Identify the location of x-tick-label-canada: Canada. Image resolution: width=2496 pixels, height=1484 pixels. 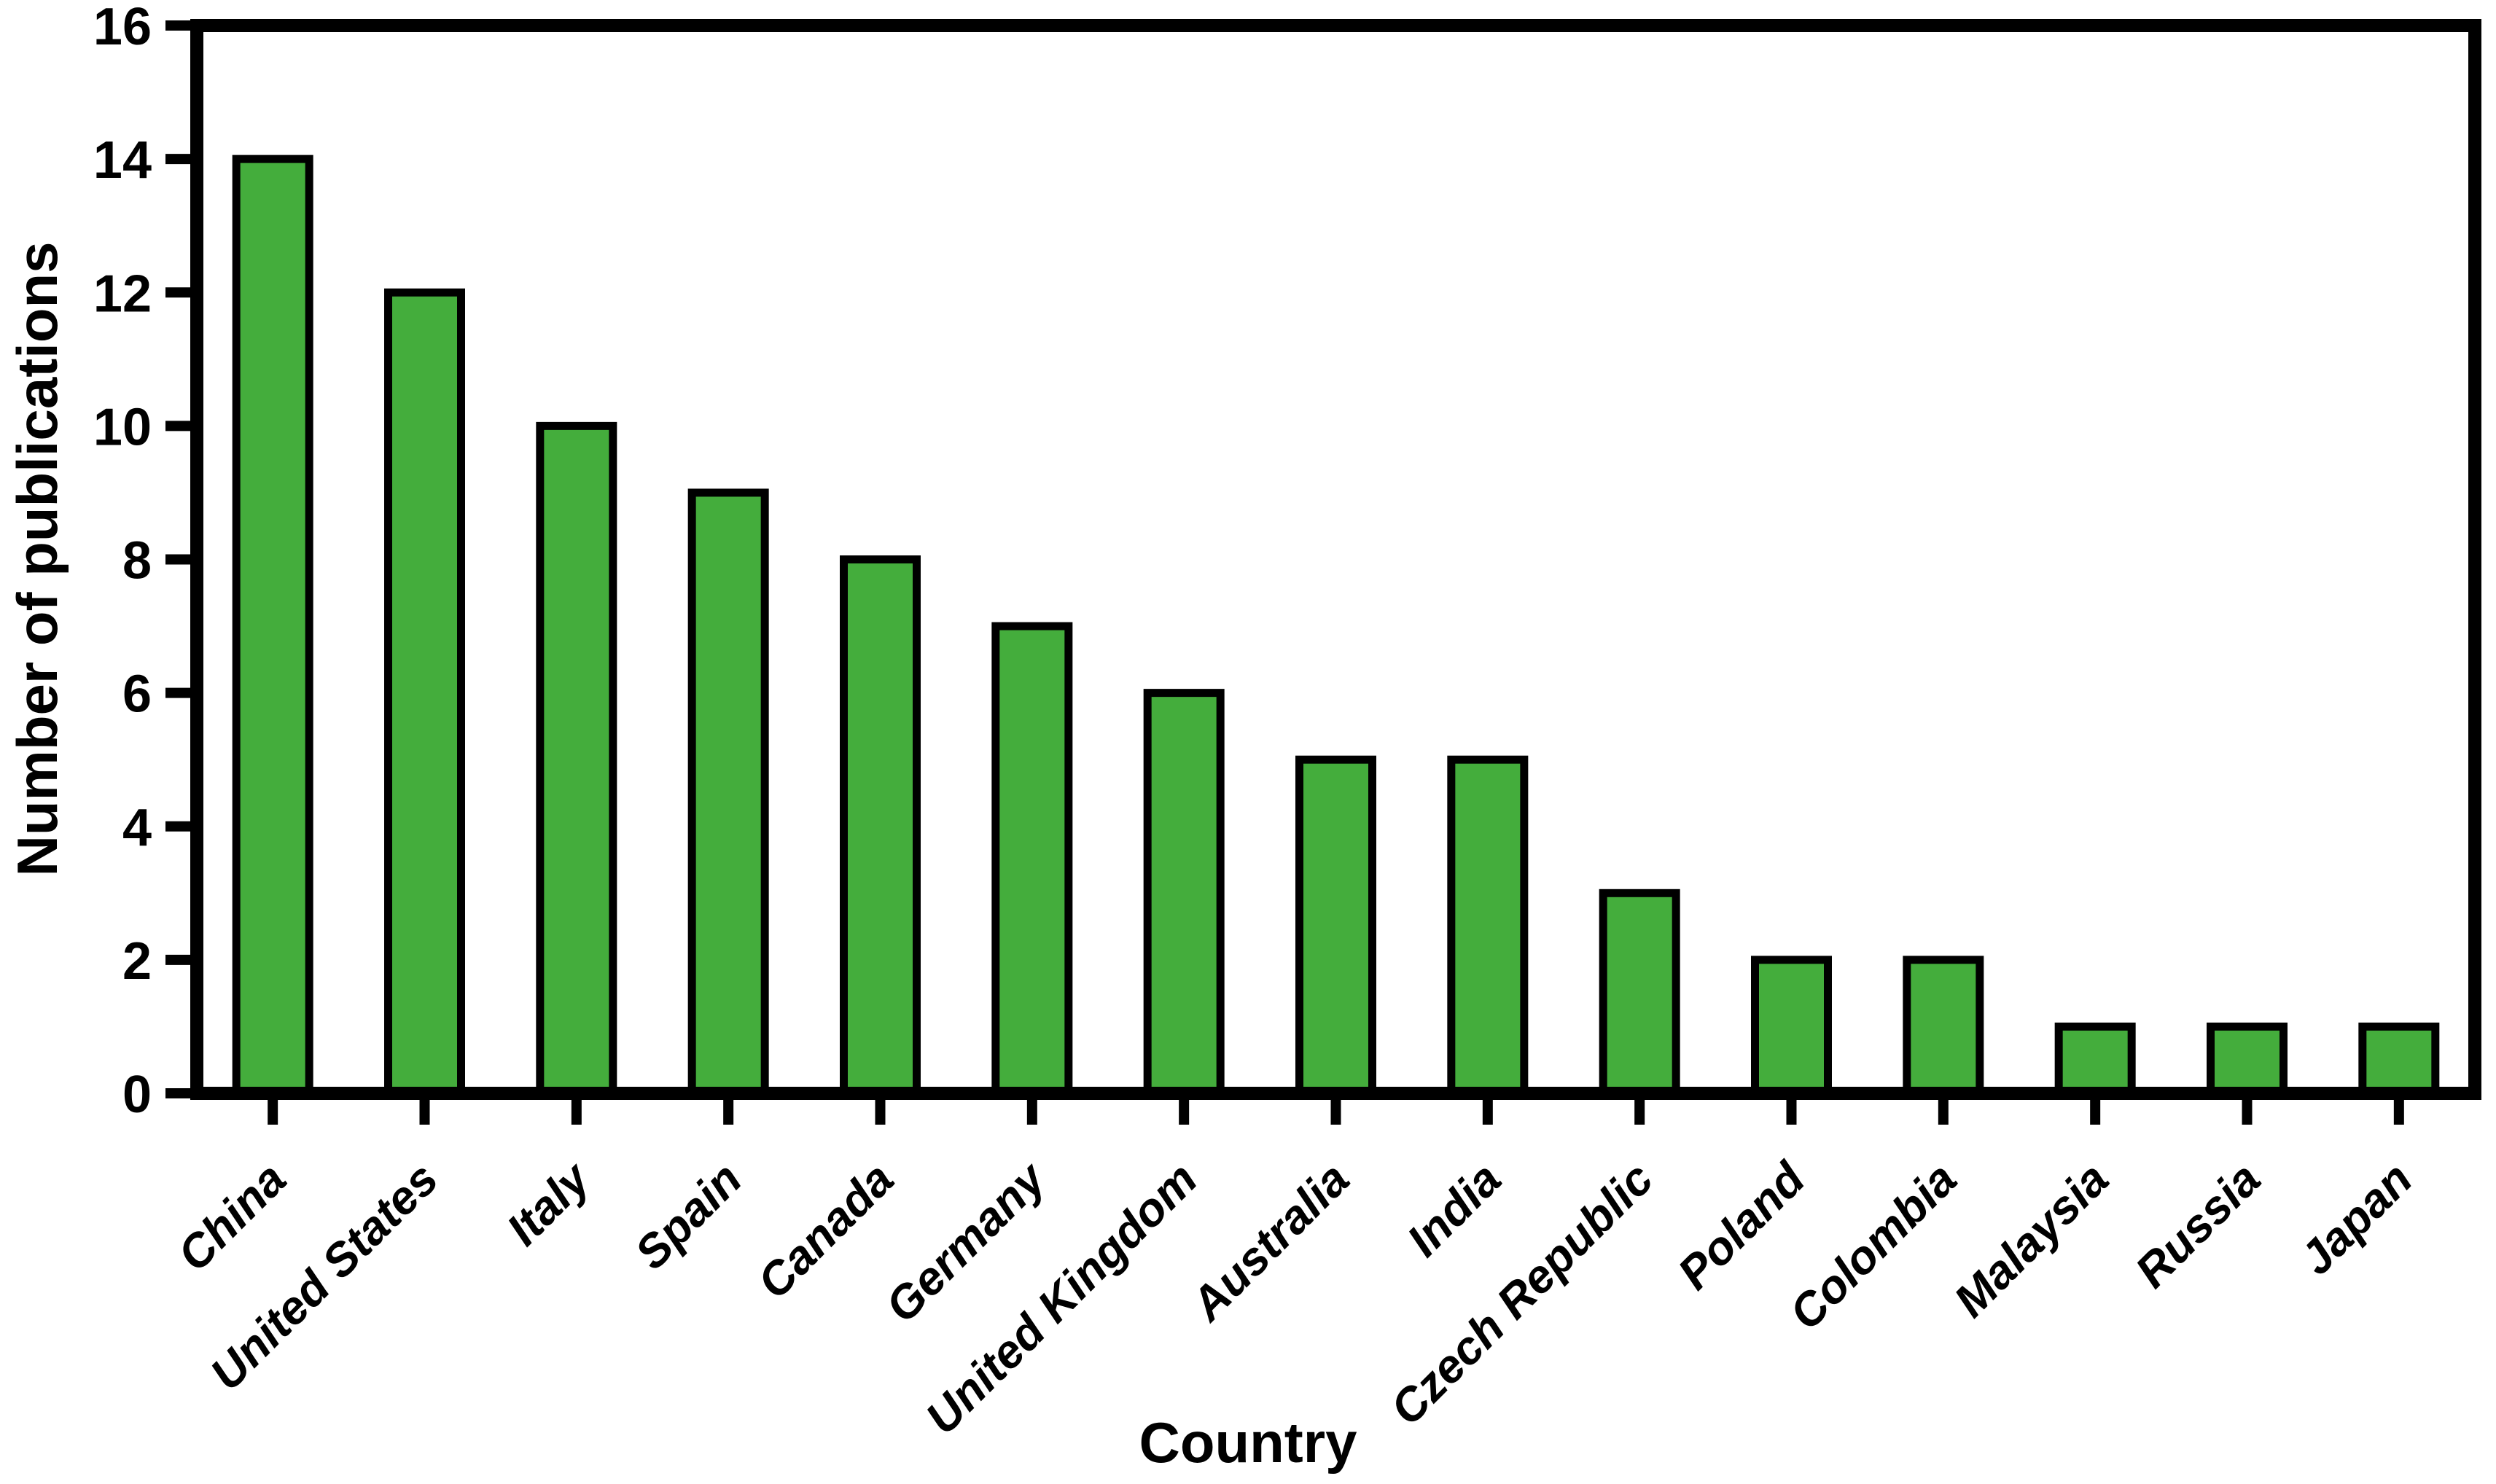
(825, 1230).